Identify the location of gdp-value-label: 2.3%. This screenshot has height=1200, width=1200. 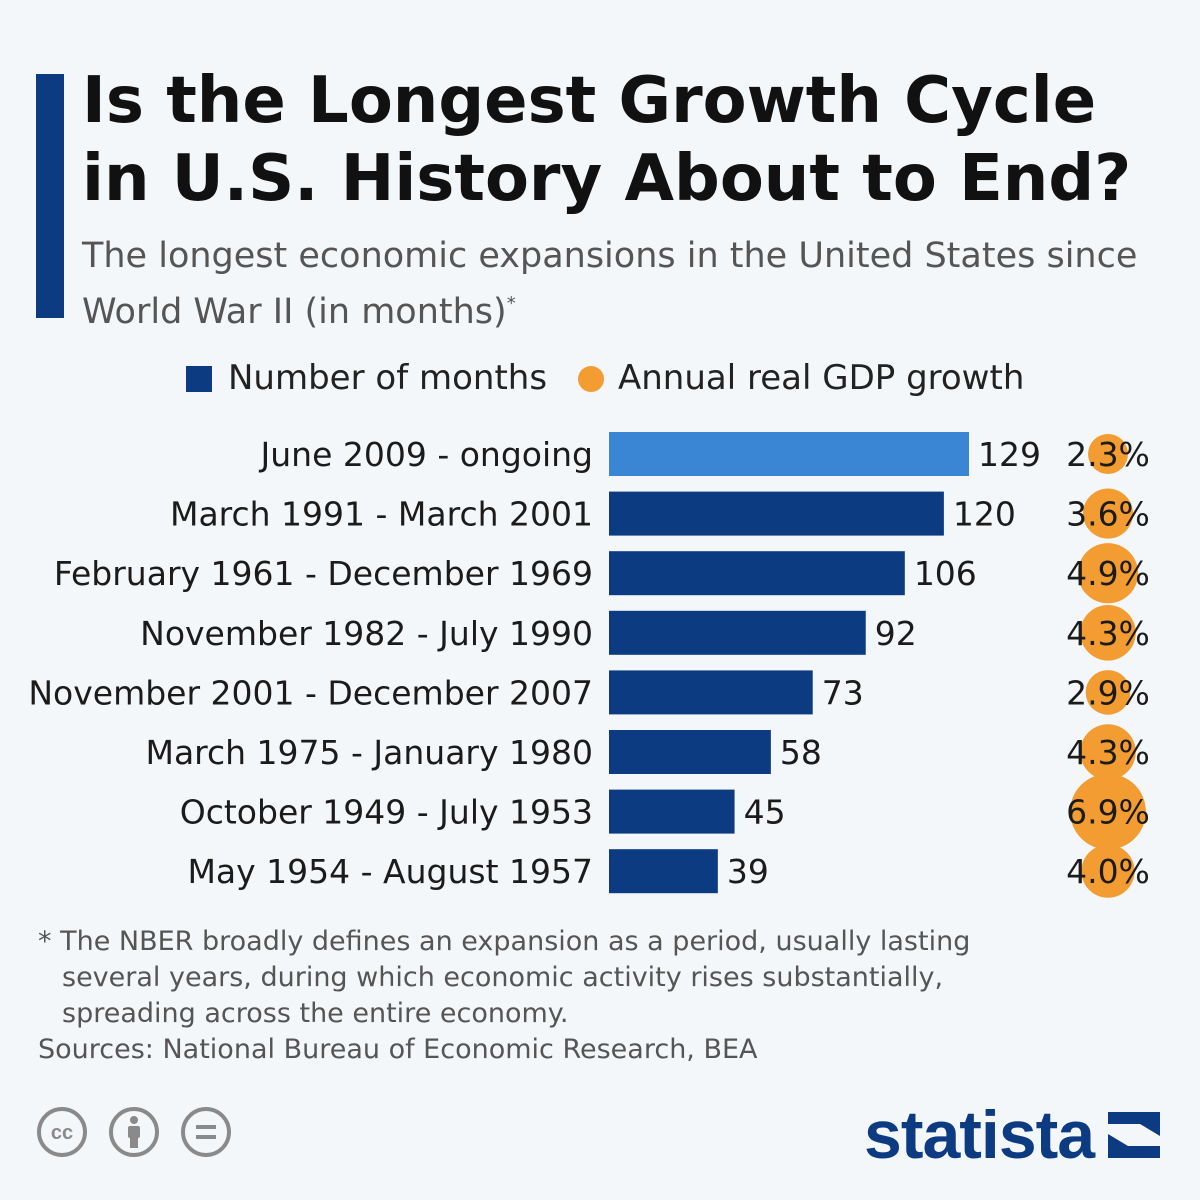
(1108, 454).